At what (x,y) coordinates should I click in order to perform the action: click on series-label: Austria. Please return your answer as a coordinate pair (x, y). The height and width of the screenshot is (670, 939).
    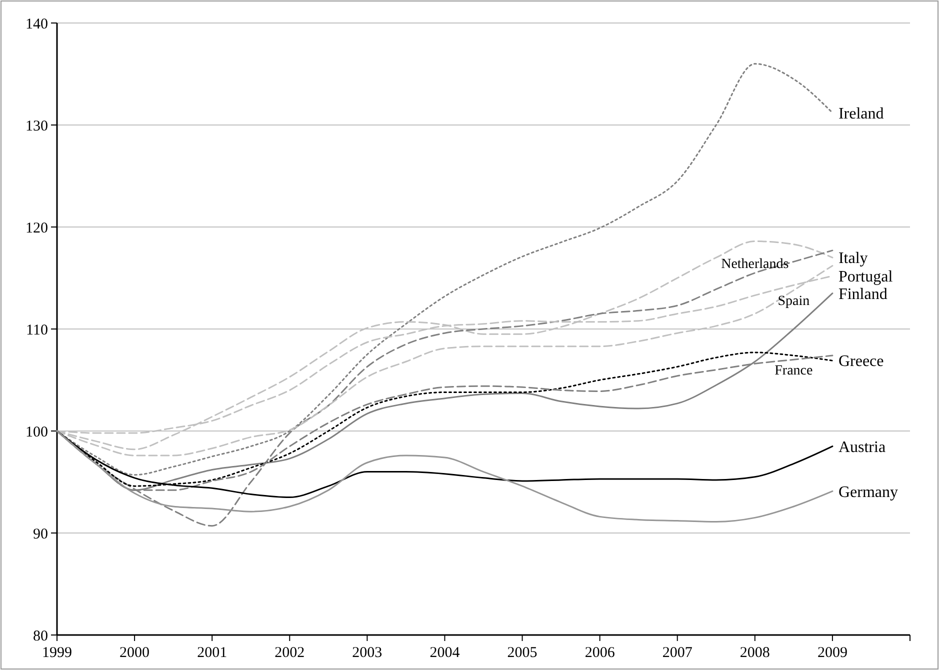
    Looking at the image, I should click on (862, 447).